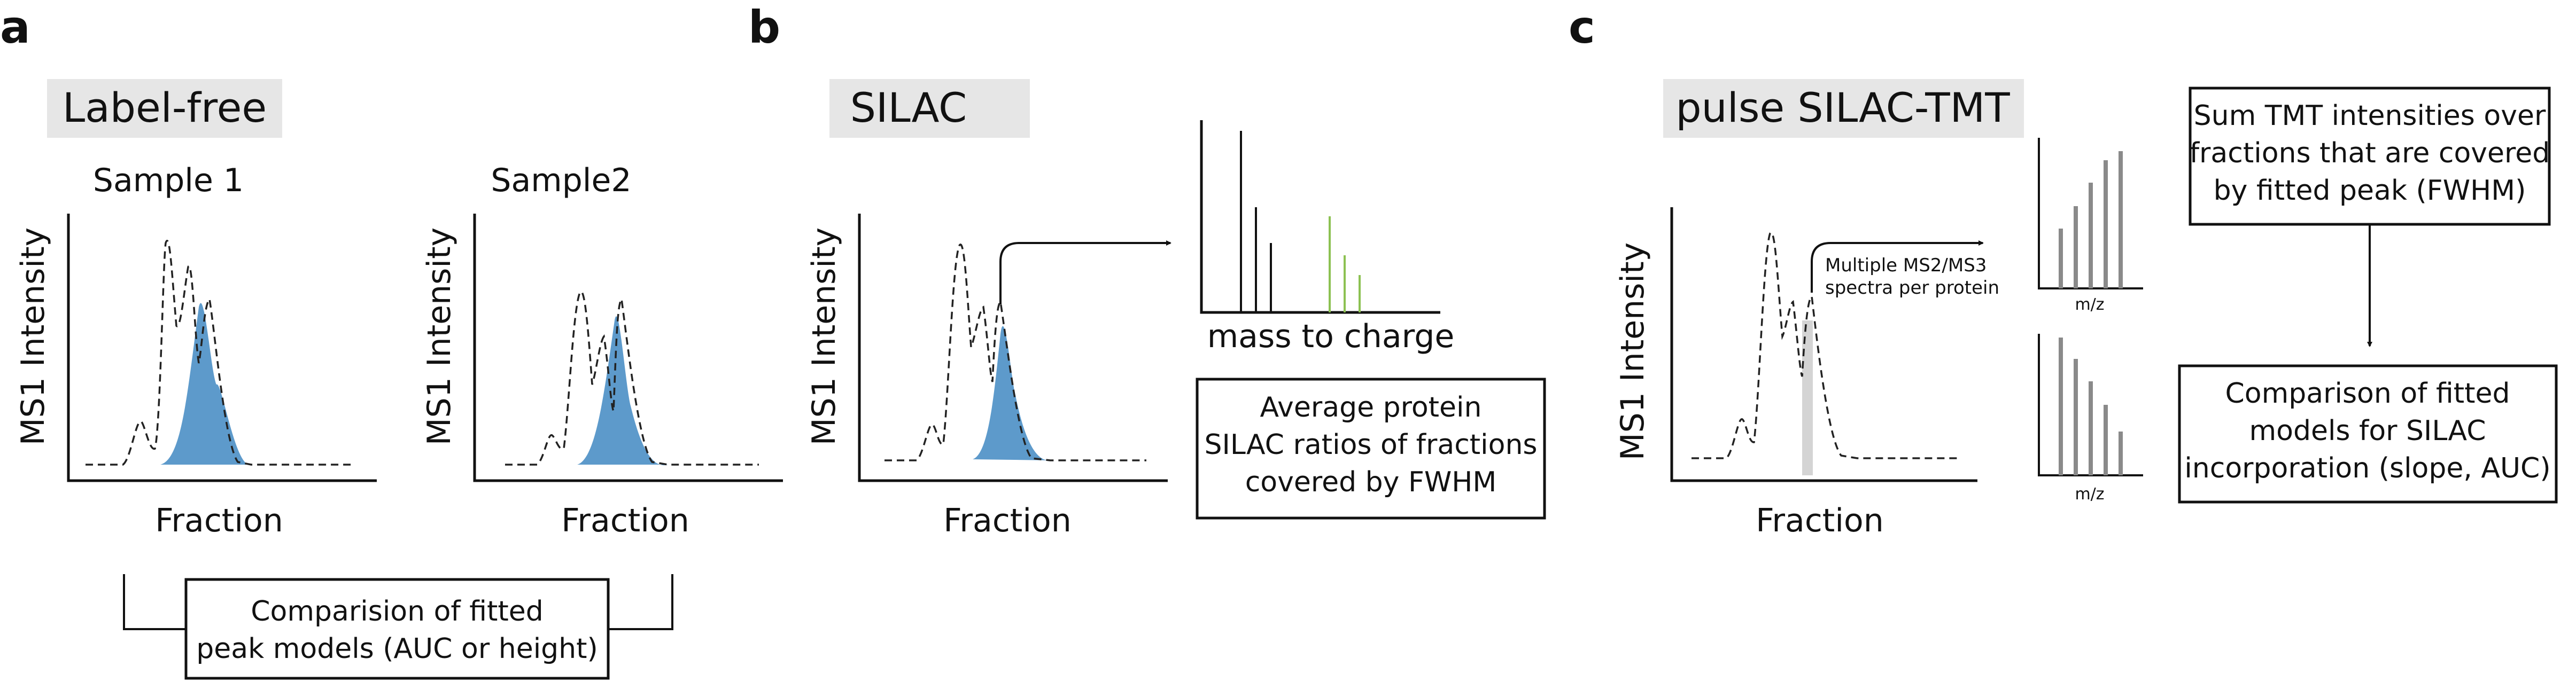 This screenshot has width=2576, height=682. Describe the element at coordinates (169, 180) in the screenshot. I see `panel-a-sample1-label: Sample 1` at that location.